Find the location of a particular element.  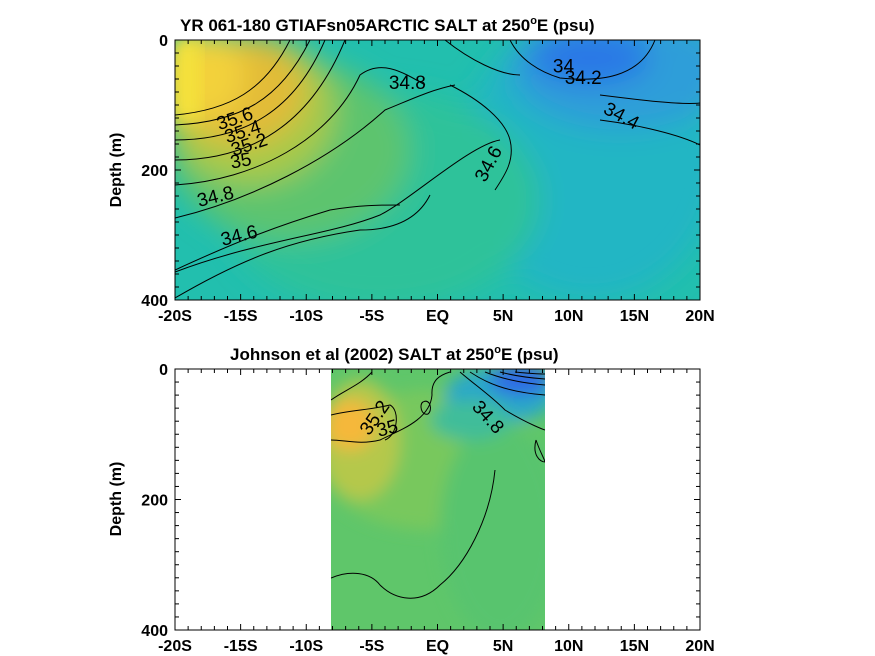

bottom-contours is located at coordinates (438, 485).